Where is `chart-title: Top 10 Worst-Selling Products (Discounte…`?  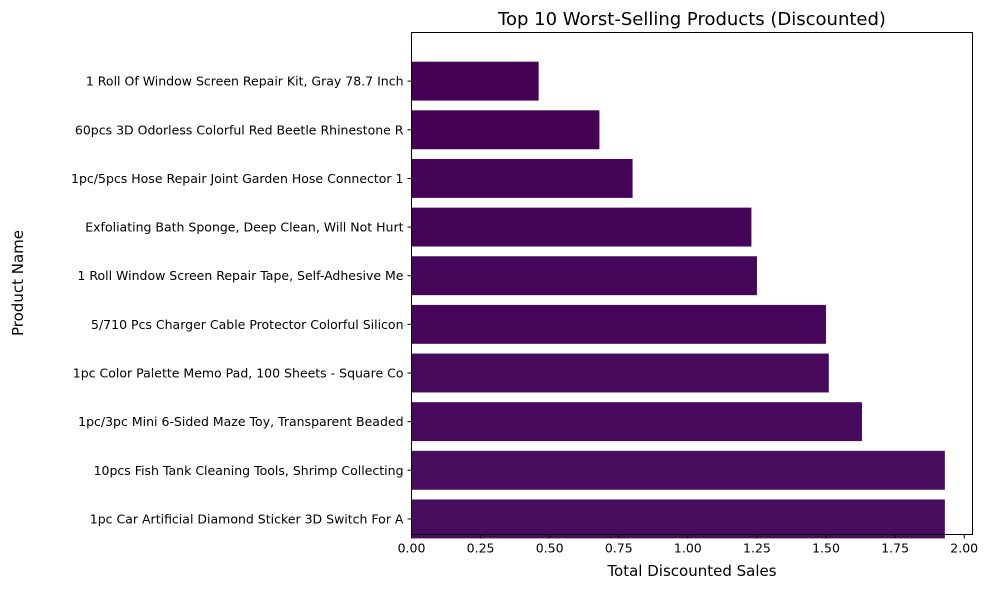 chart-title: Top 10 Worst-Selling Products (Discounte… is located at coordinates (691, 19).